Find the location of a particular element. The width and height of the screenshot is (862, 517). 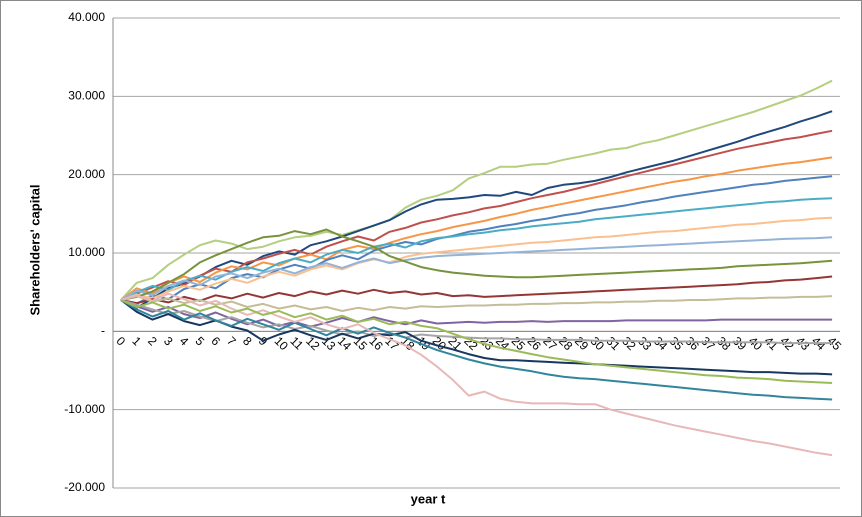

y-tick-label: -20.000 is located at coordinates (84, 487).